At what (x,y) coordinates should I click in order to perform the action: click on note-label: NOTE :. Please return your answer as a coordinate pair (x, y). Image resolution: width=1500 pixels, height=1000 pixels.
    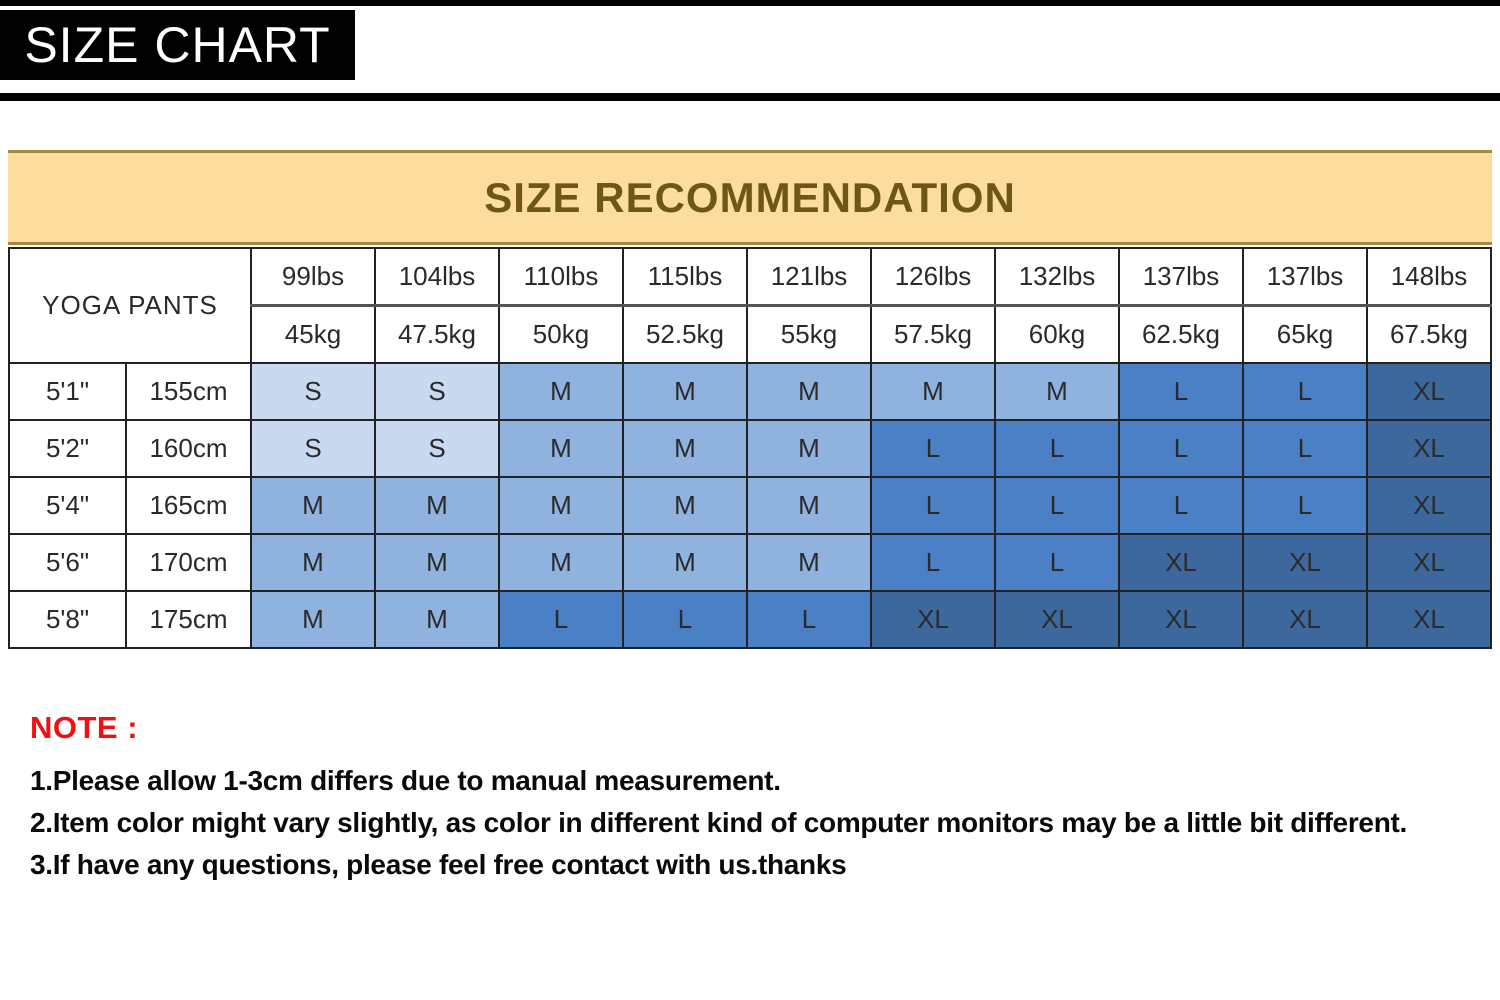
    Looking at the image, I should click on (84, 727).